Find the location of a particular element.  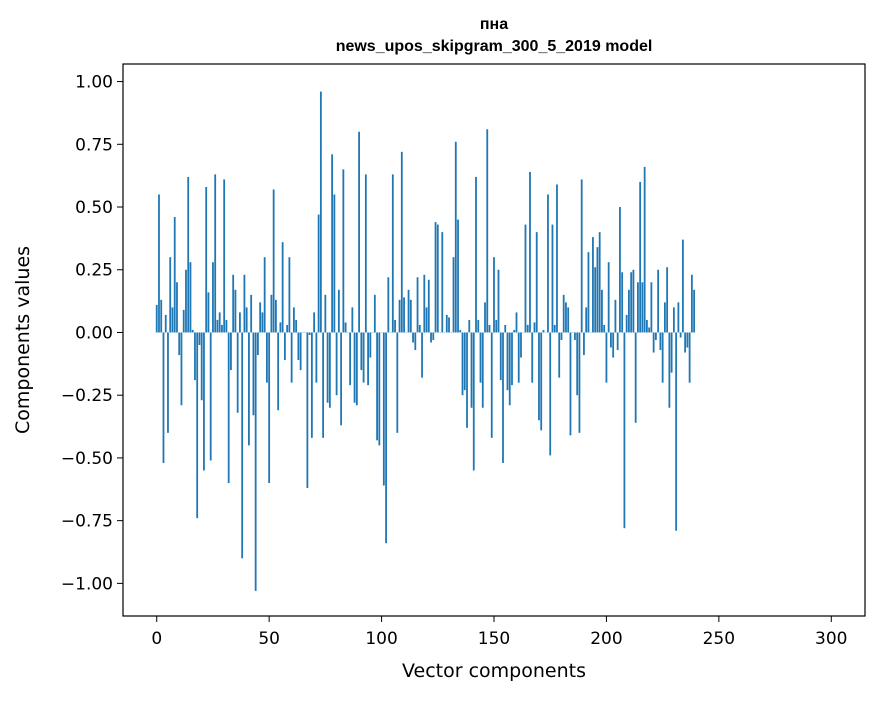

y-tick-label: −0.75 is located at coordinates (87, 522).